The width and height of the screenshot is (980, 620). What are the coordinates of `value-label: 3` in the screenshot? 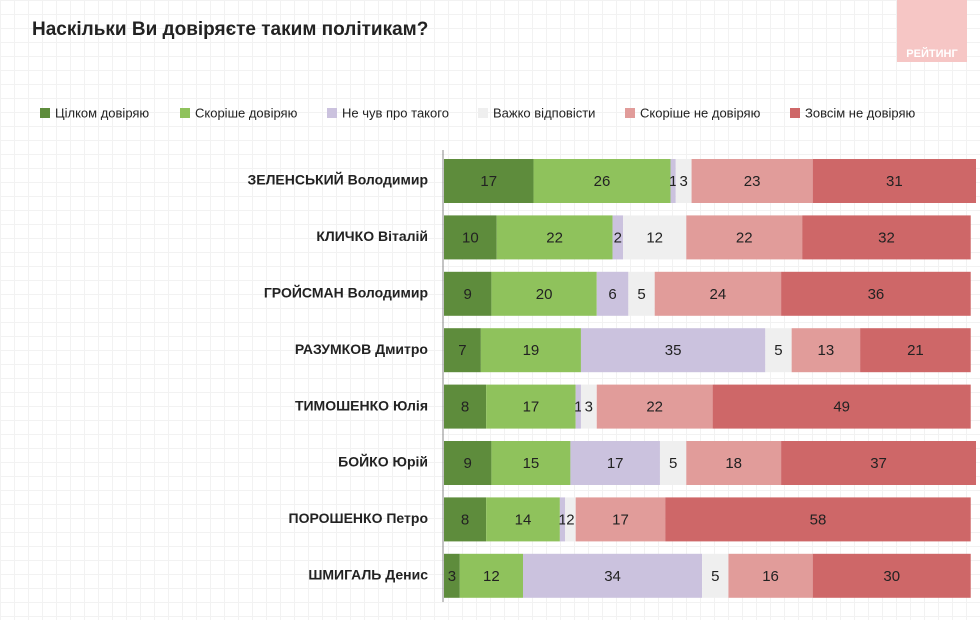 It's located at (589, 407).